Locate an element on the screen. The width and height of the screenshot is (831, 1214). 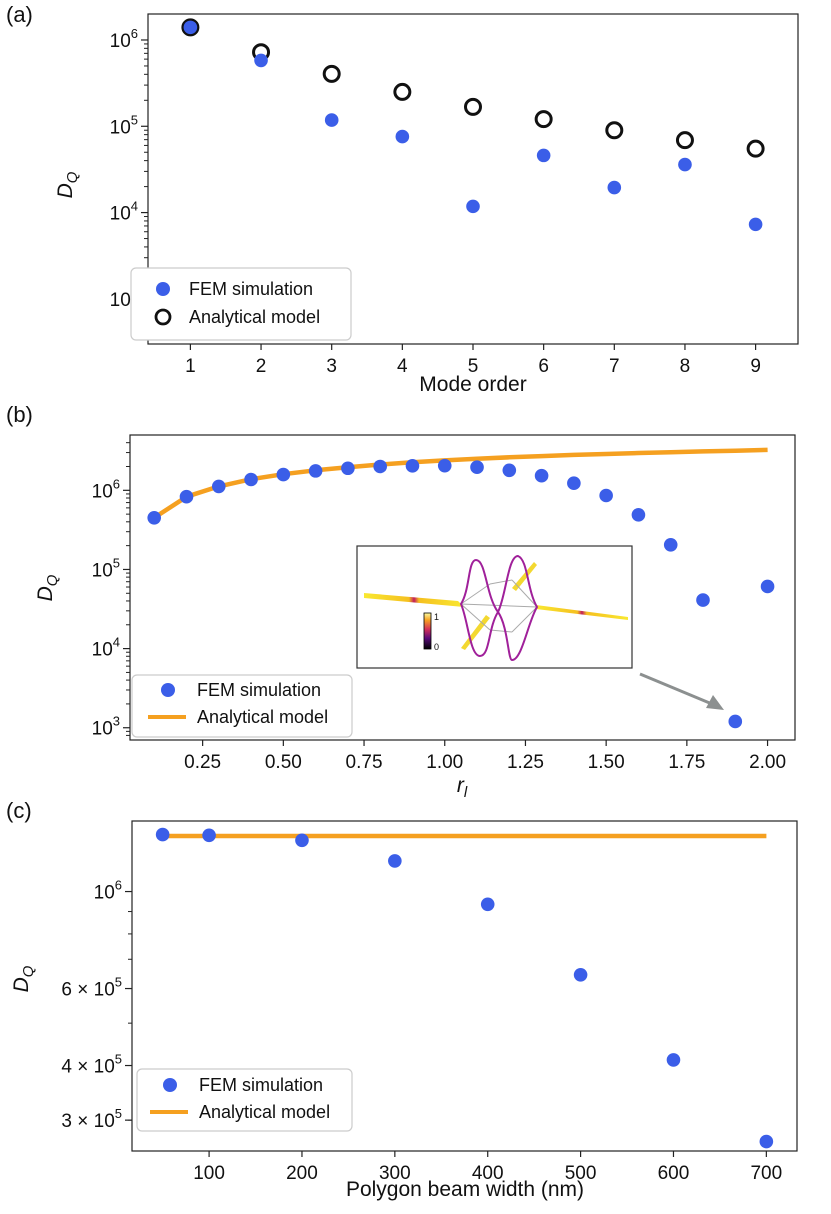
legend-analytical-marker is located at coordinates (163, 317).